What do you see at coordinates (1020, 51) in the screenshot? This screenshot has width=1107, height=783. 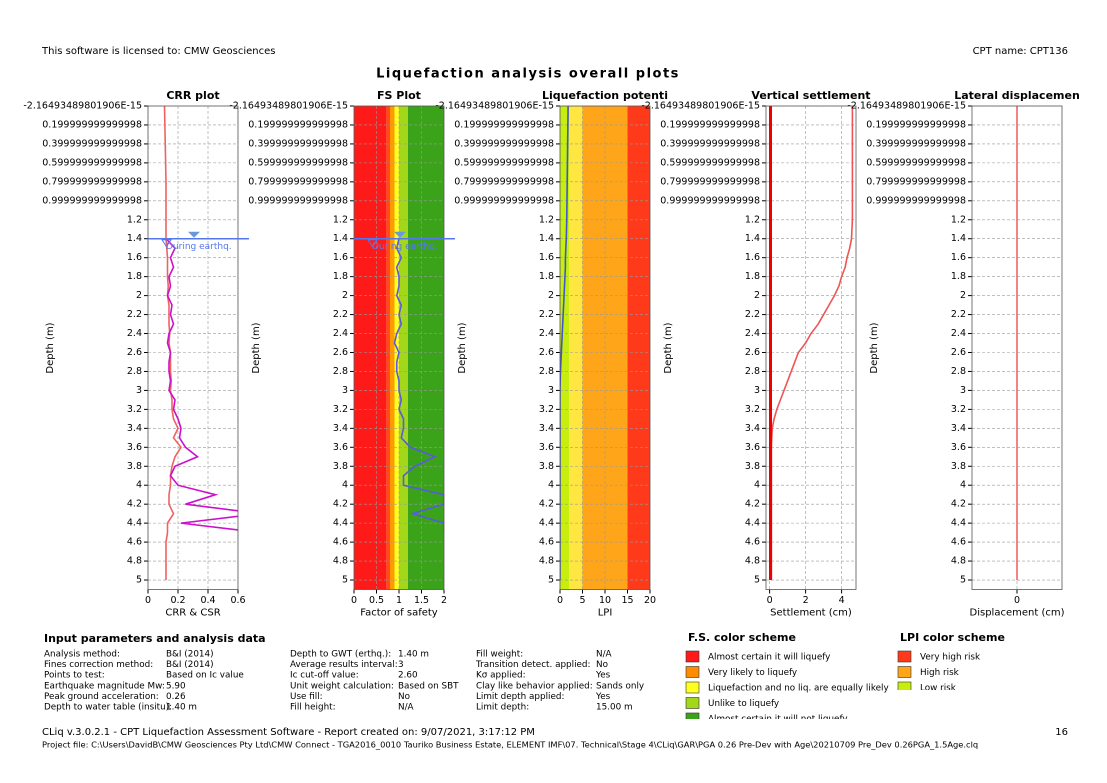 I see `cpt-name: CPT name: CPT136` at bounding box center [1020, 51].